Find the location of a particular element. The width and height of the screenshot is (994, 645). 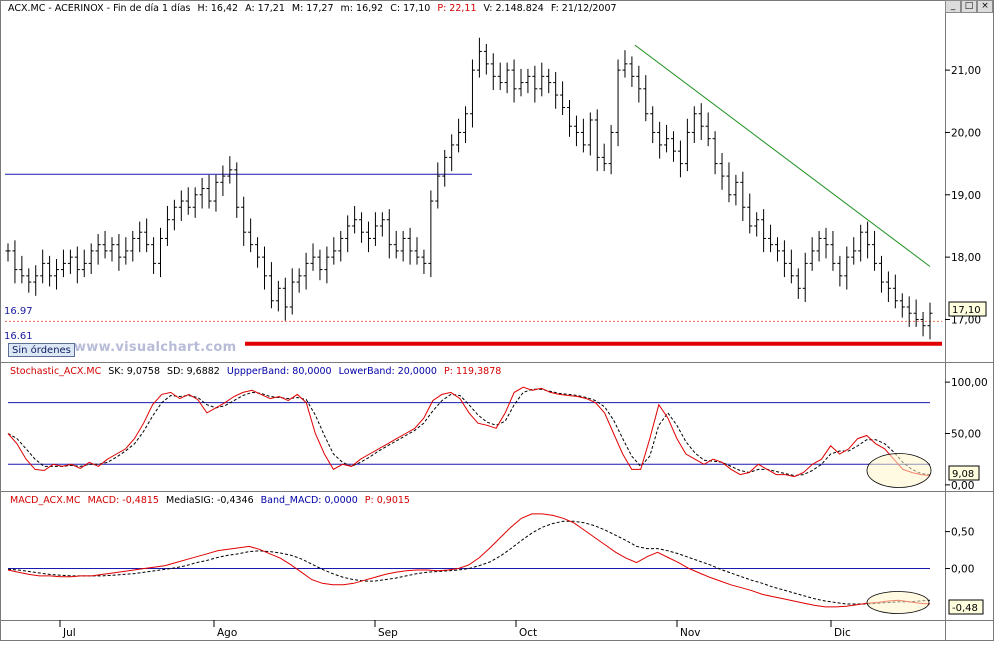

price-header-close: C: 17,10 is located at coordinates (410, 8).